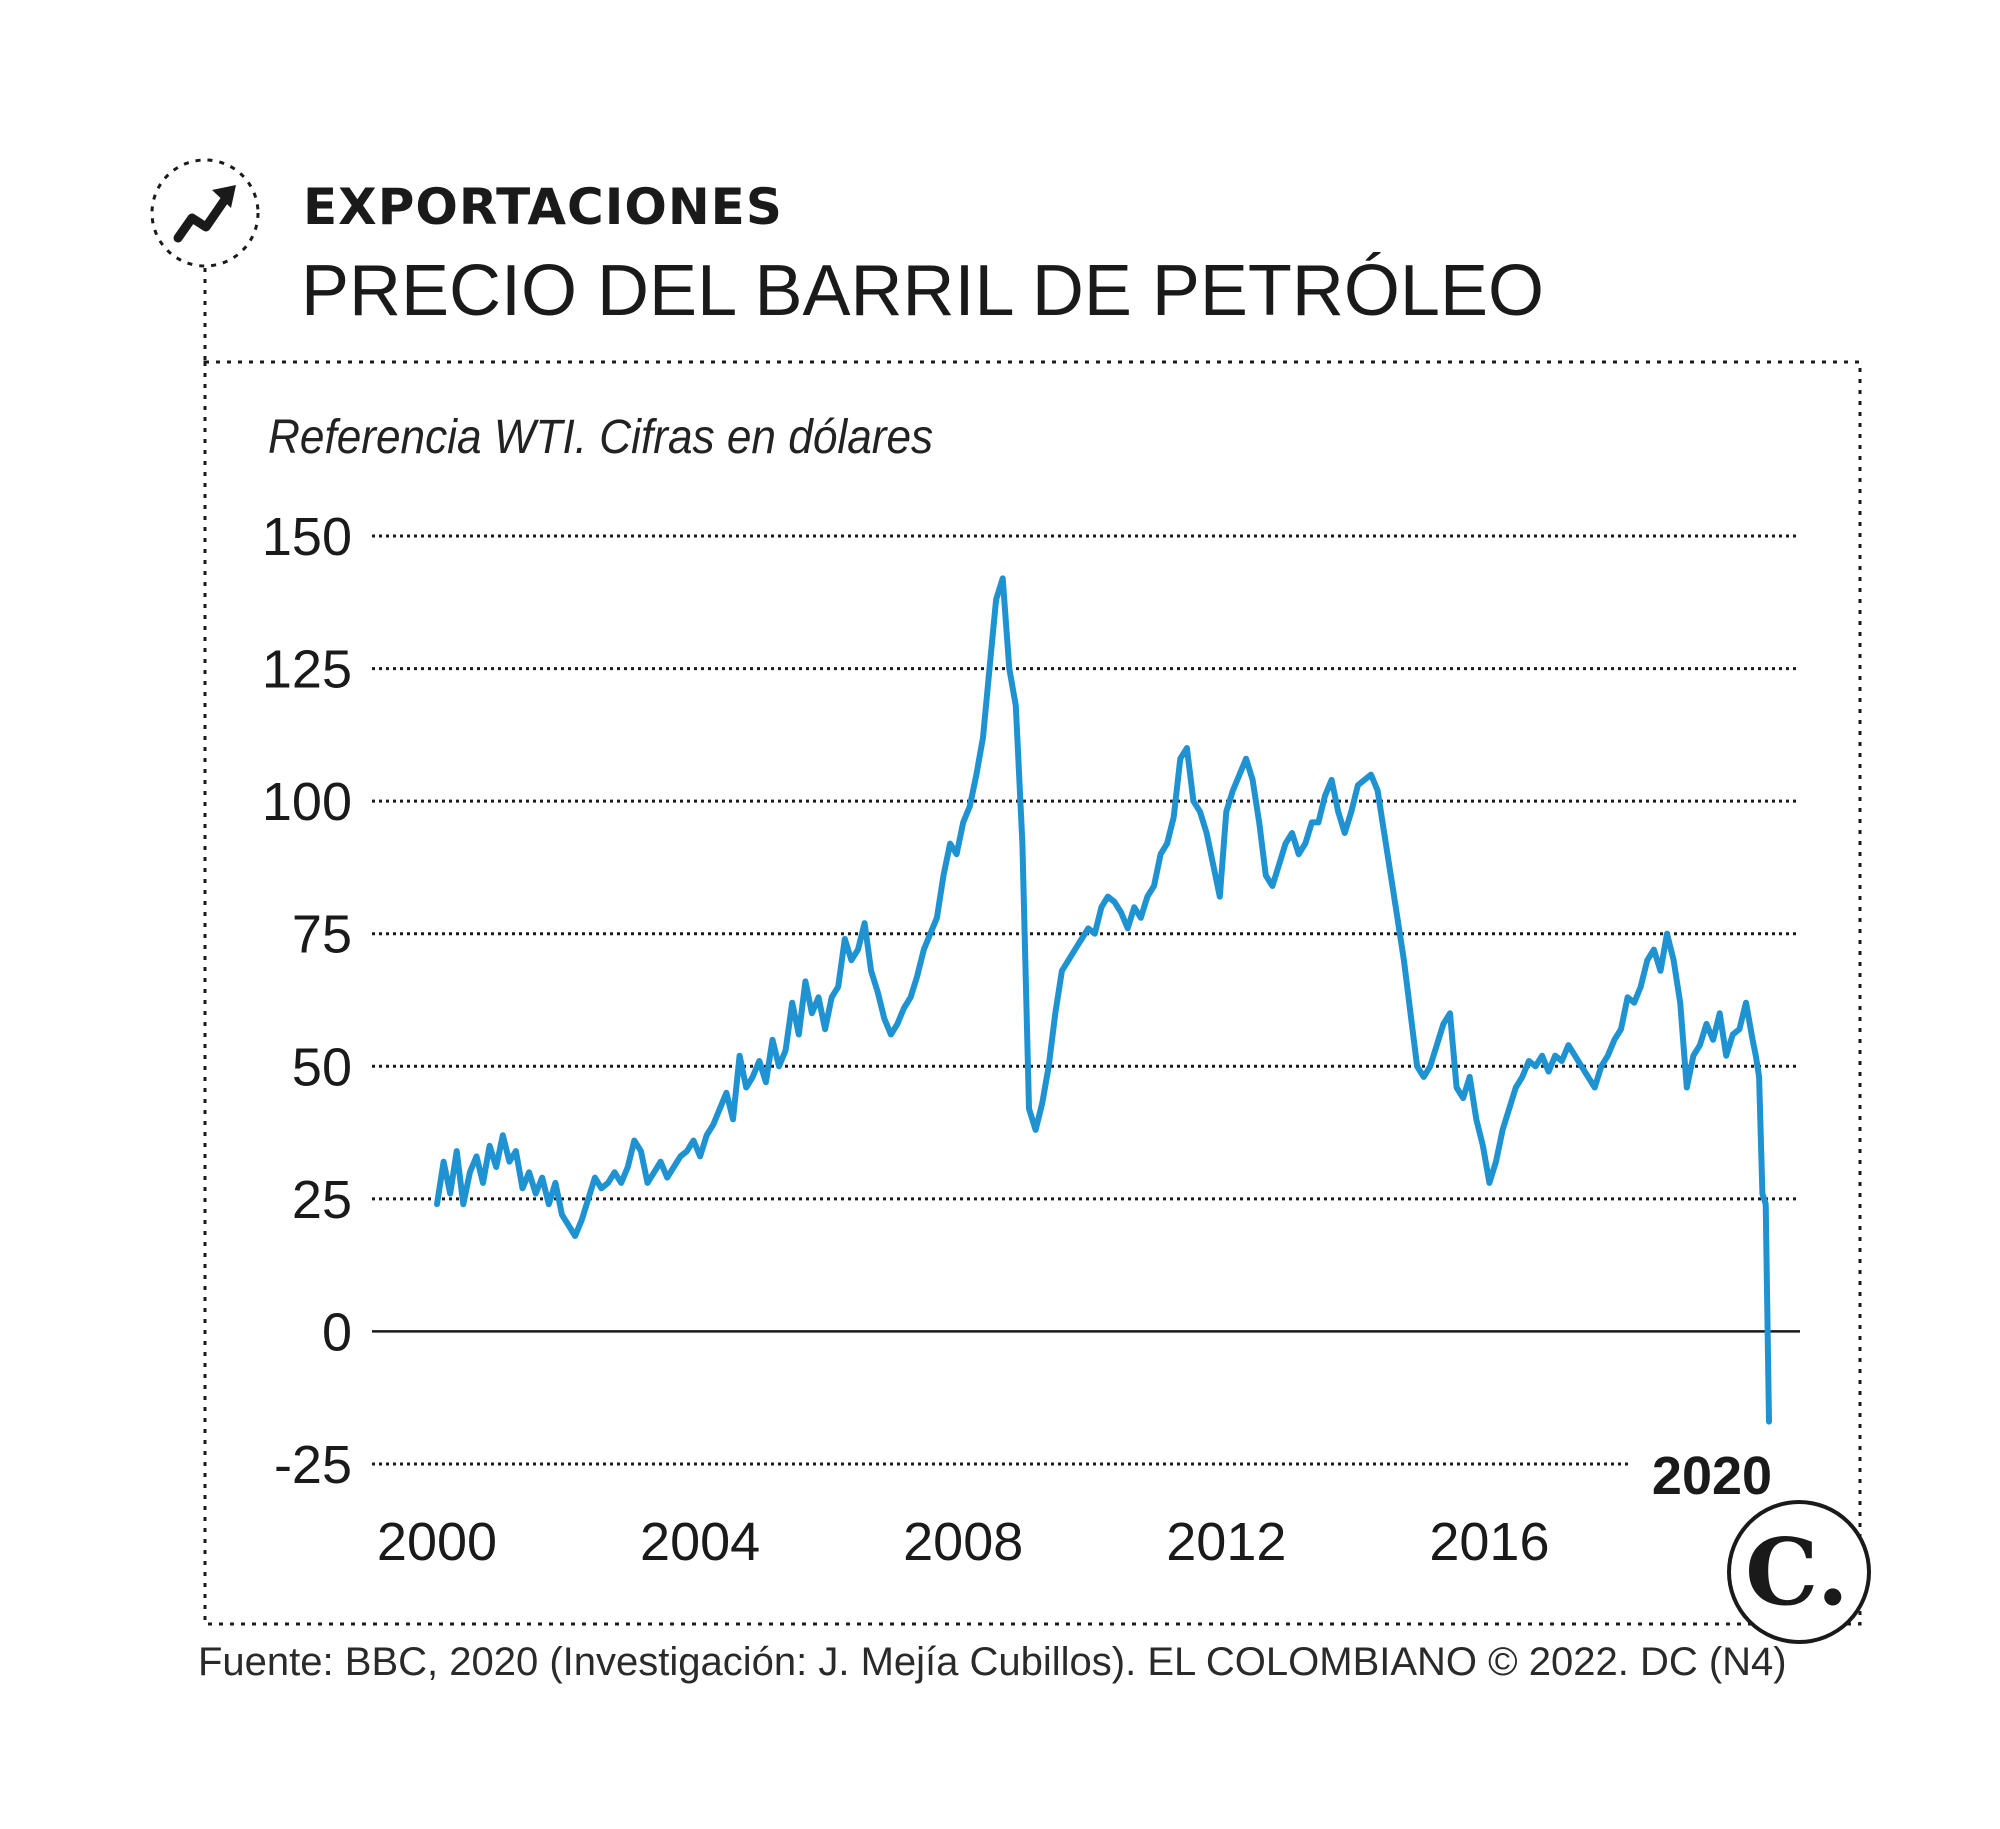 This screenshot has width=2000, height=1829. I want to click on x-tick-label: 2016, so click(1489, 1542).